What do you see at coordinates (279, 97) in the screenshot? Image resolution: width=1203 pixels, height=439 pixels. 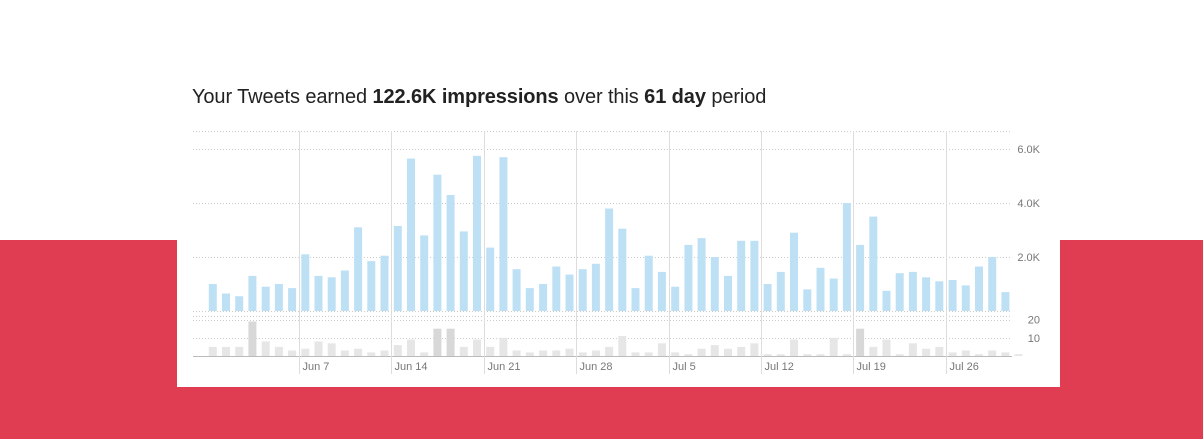 I see `summary-prefix: Your Tweets earned` at bounding box center [279, 97].